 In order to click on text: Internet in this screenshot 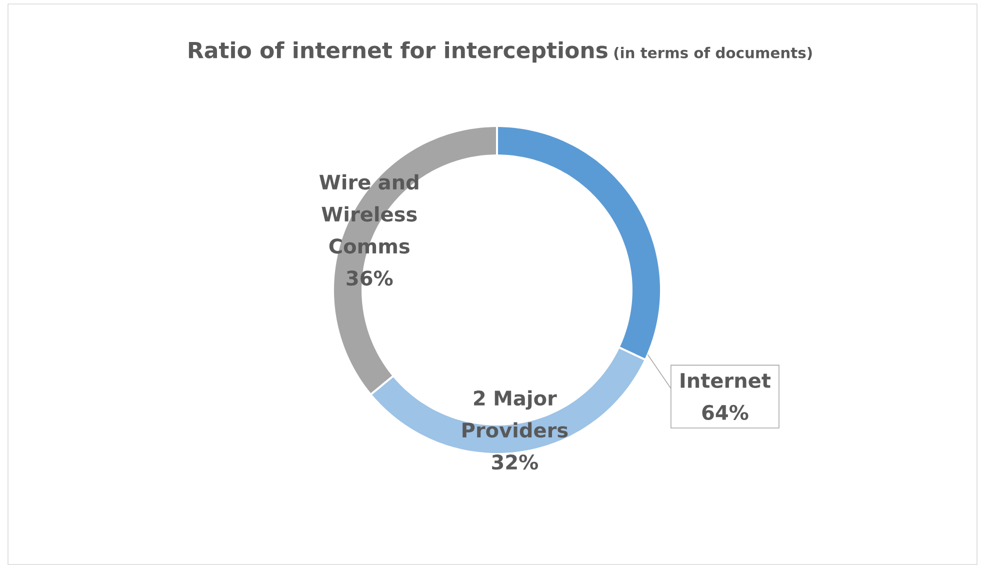, I will do `click(725, 380)`.